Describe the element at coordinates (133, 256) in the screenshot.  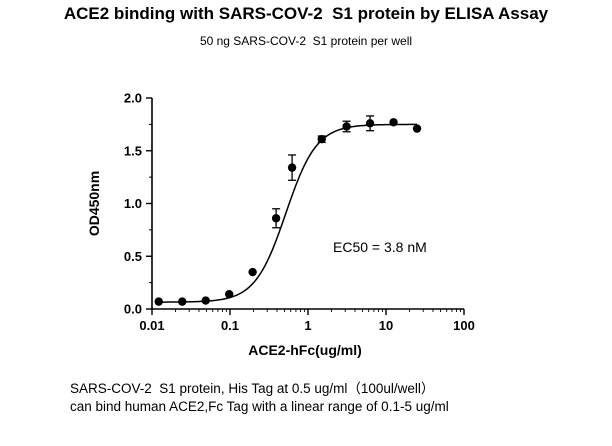
I see `y-tick-label: 0.5` at that location.